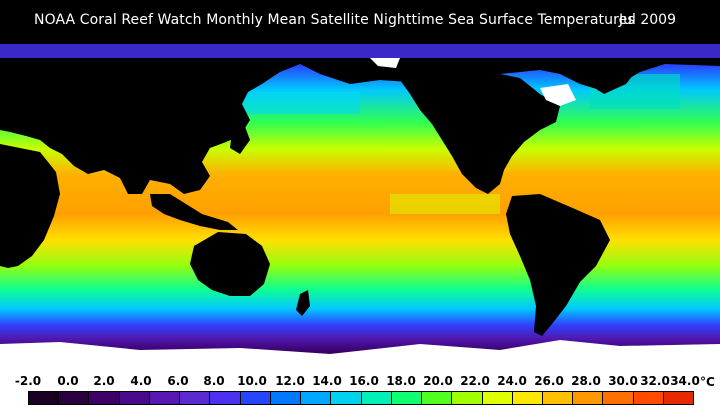 The image size is (720, 411). Describe the element at coordinates (295, 103) in the screenshot. I see `north-pacific-cold-patch` at that location.